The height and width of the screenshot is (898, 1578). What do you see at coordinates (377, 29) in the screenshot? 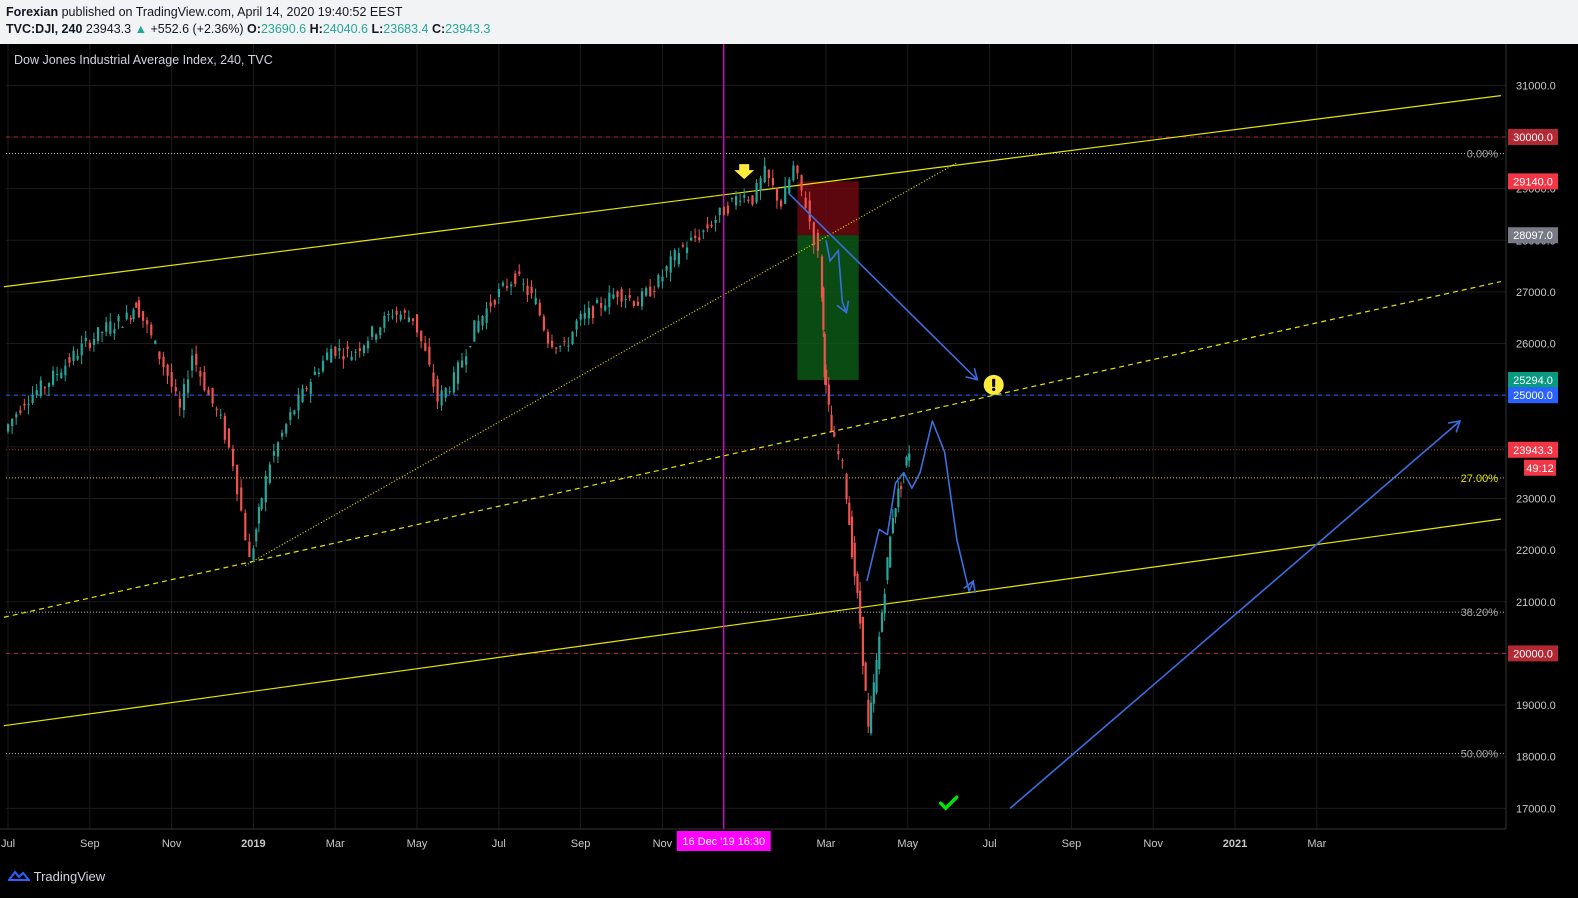
I see `low-label: L:` at bounding box center [377, 29].